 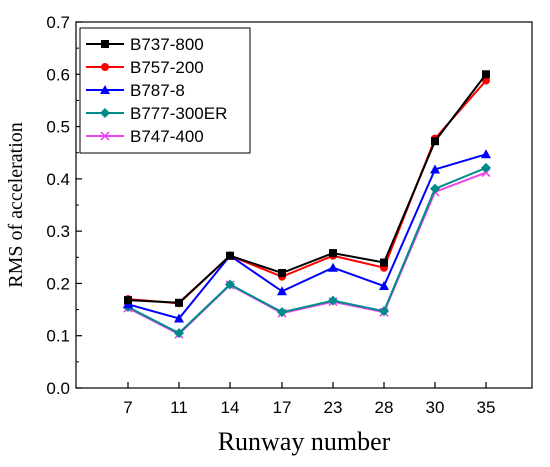 What do you see at coordinates (16, 205) in the screenshot?
I see `y-axis-title: RMS of acceleration` at bounding box center [16, 205].